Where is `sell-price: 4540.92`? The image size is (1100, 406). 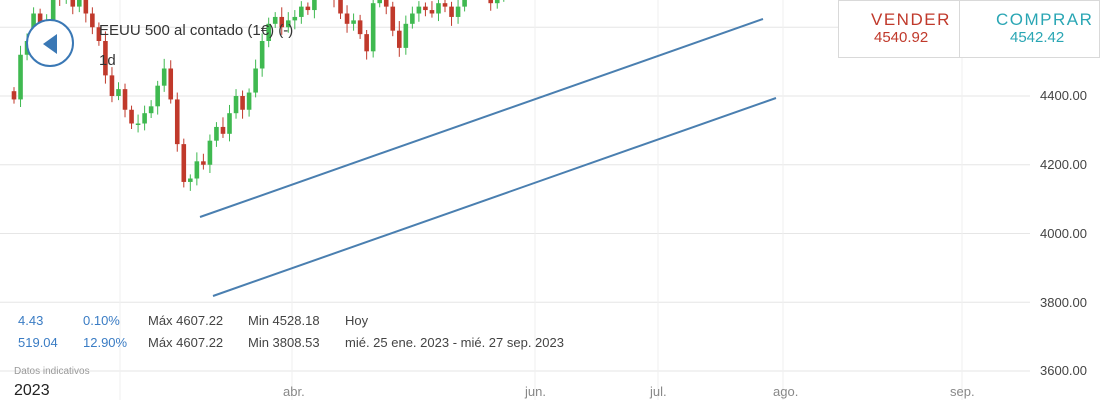 sell-price: 4540.92 is located at coordinates (901, 37).